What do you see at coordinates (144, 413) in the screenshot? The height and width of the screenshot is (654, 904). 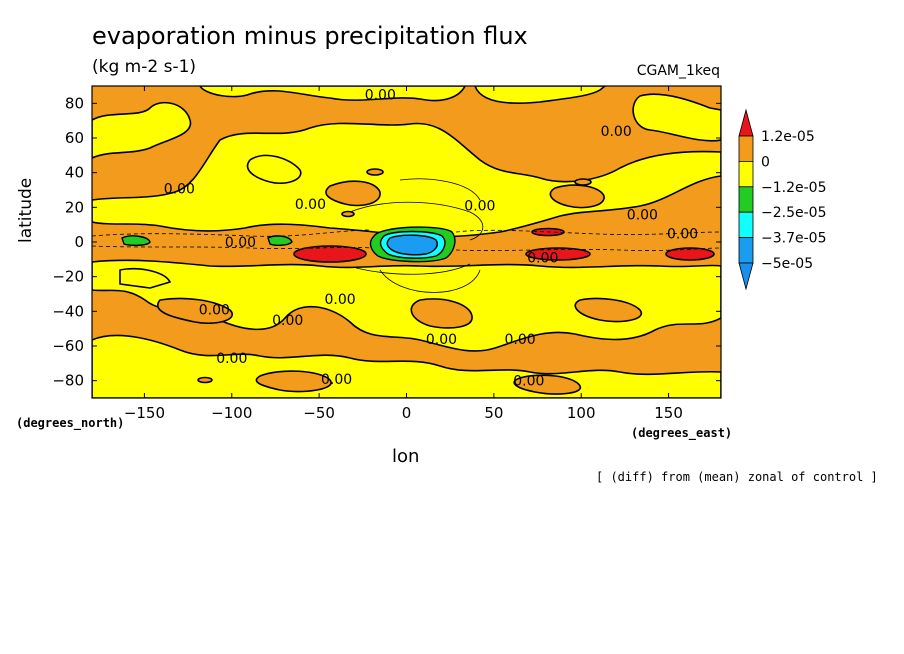 I see `x-tick-label: −150` at bounding box center [144, 413].